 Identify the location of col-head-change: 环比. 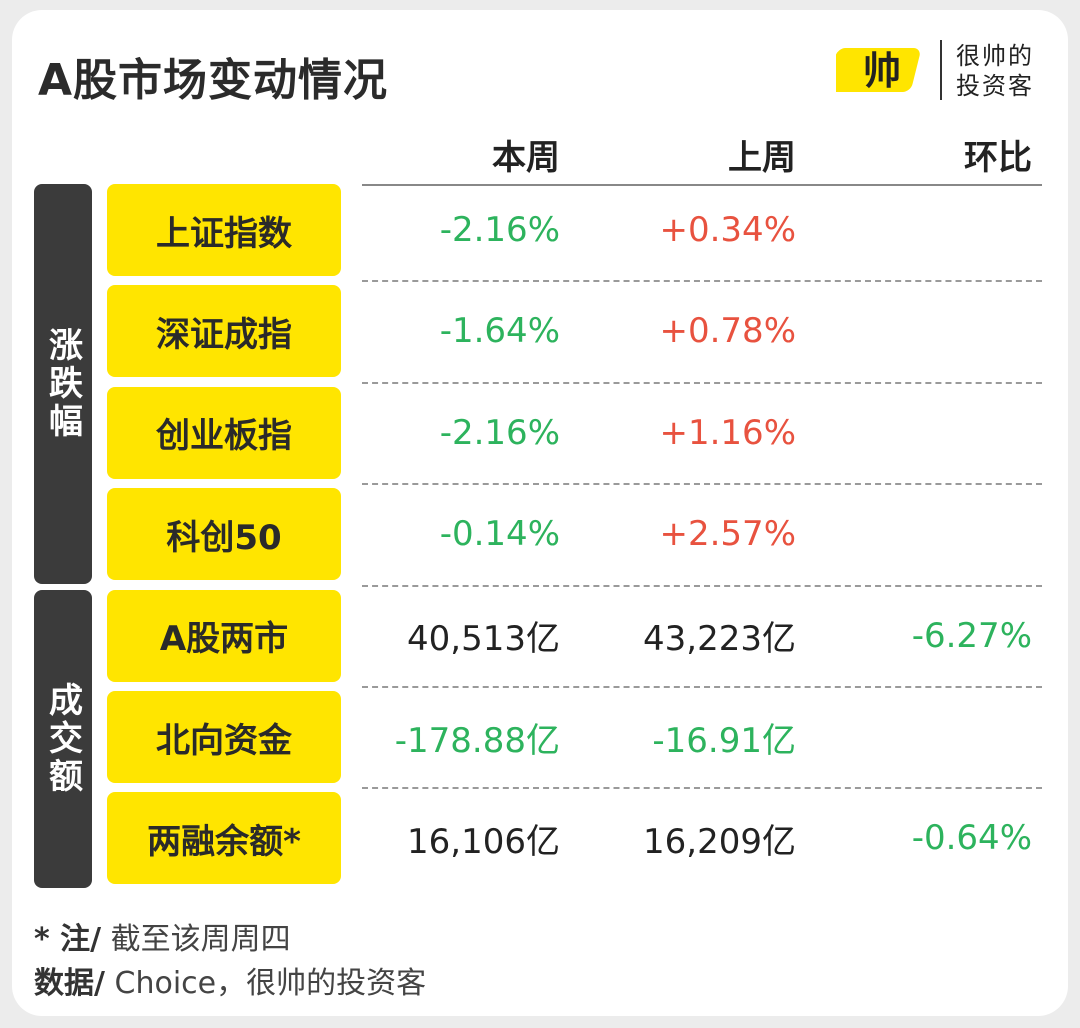
(998, 158).